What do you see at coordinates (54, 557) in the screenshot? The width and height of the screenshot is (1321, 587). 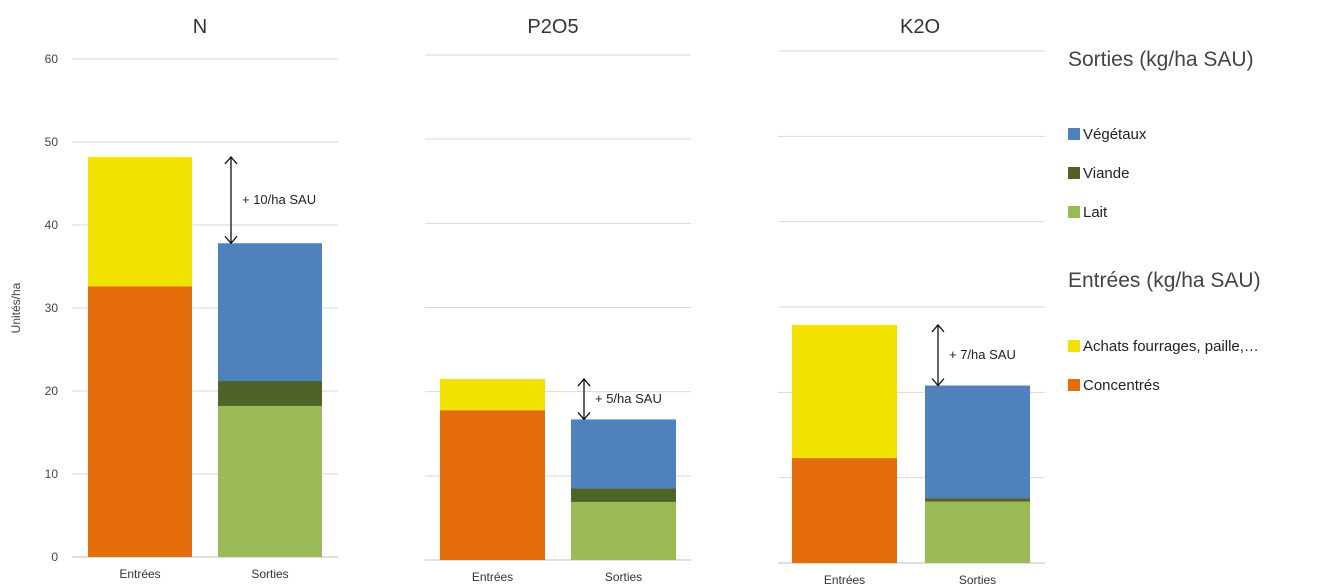 I see `y-tick-label-0: 0` at bounding box center [54, 557].